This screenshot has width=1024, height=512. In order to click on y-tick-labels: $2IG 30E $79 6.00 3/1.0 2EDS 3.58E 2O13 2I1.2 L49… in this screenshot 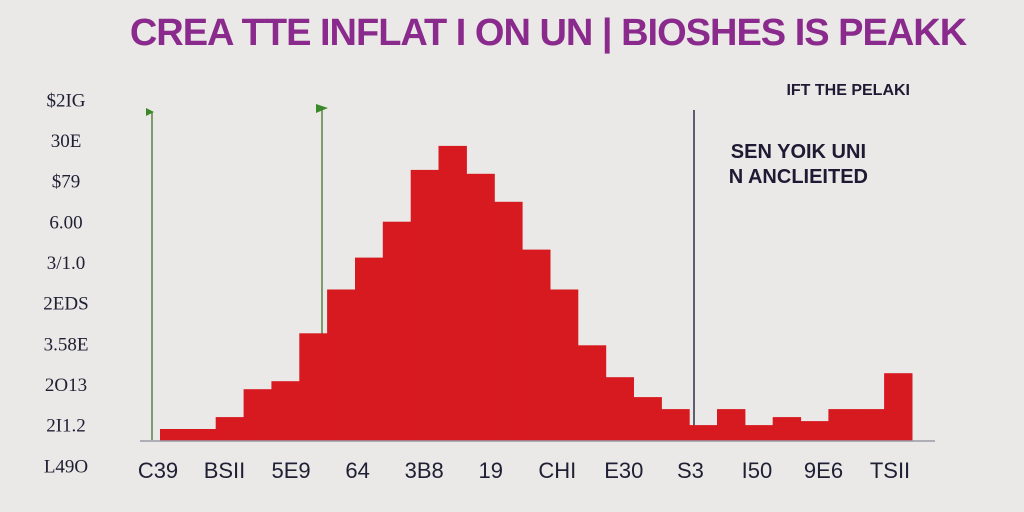, I will do `click(65, 283)`.